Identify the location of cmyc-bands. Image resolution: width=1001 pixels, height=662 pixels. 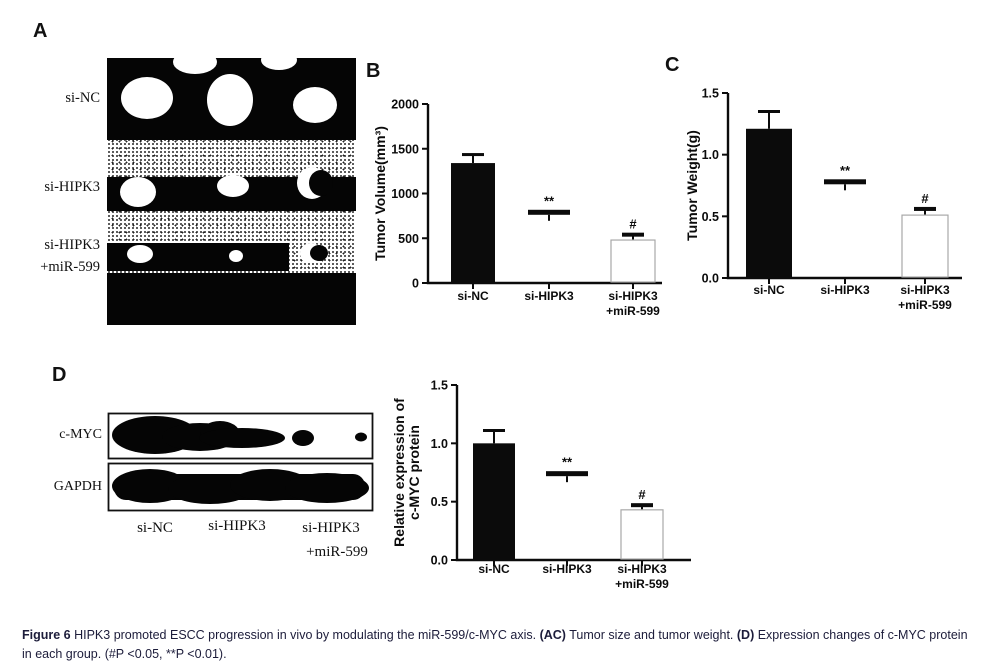
(239, 435).